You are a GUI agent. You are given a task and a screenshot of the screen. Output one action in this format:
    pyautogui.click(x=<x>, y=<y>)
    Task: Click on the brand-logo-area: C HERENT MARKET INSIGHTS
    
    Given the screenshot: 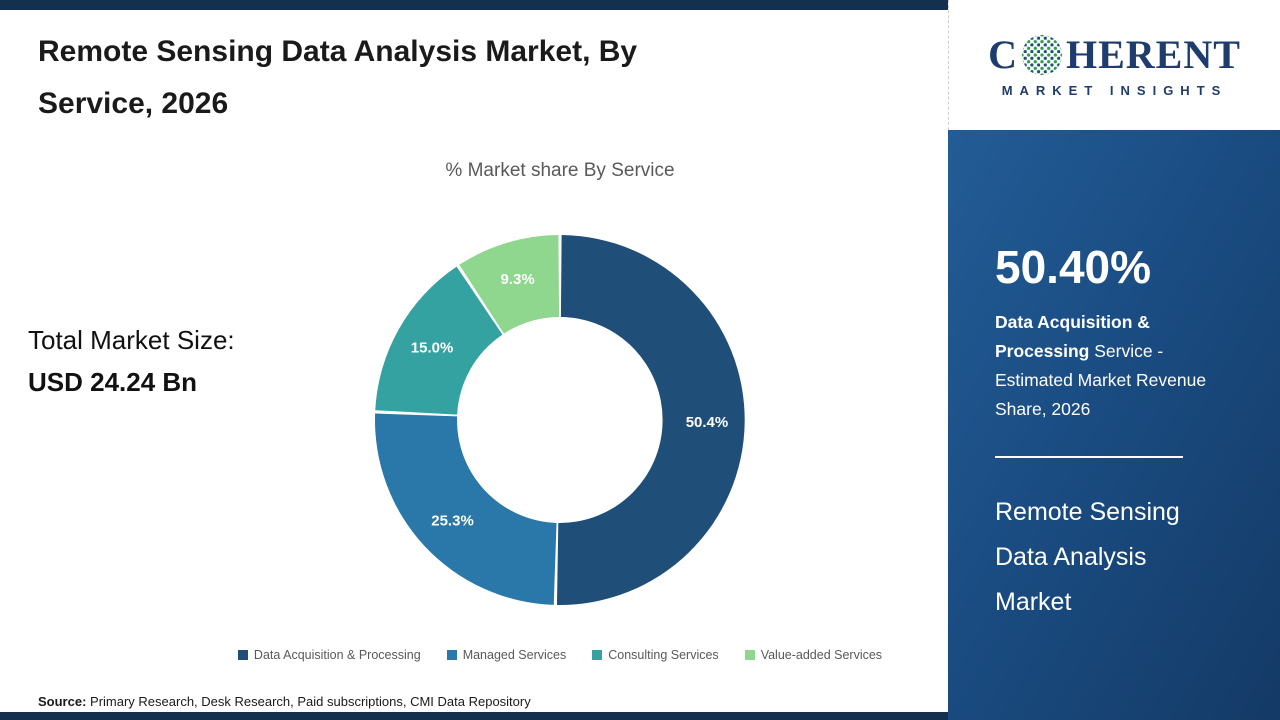 What is the action you would take?
    pyautogui.click(x=1114, y=65)
    